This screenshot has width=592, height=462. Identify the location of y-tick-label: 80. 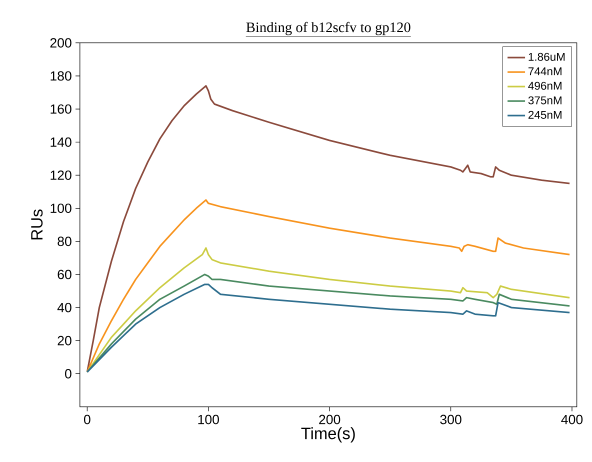
(65, 241).